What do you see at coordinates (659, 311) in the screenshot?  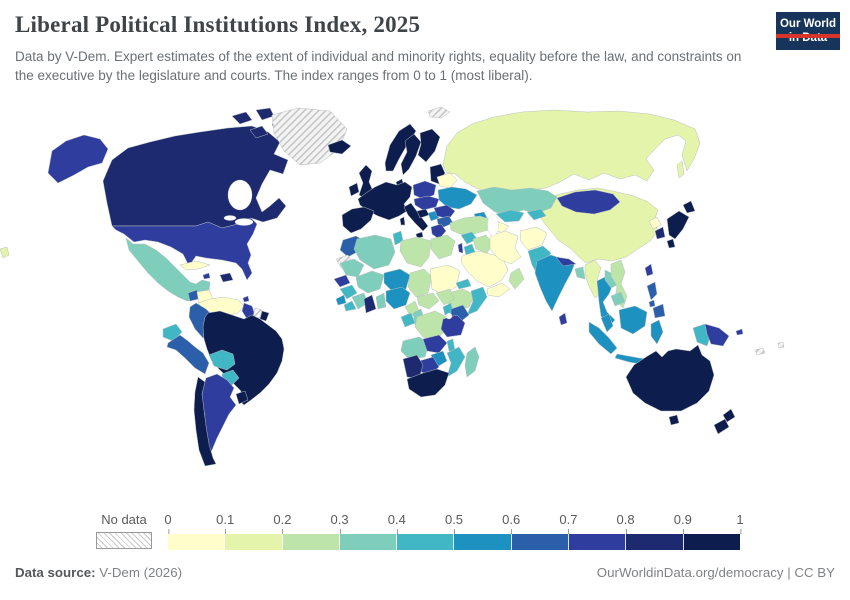 I see `region-philippines-mindanao` at bounding box center [659, 311].